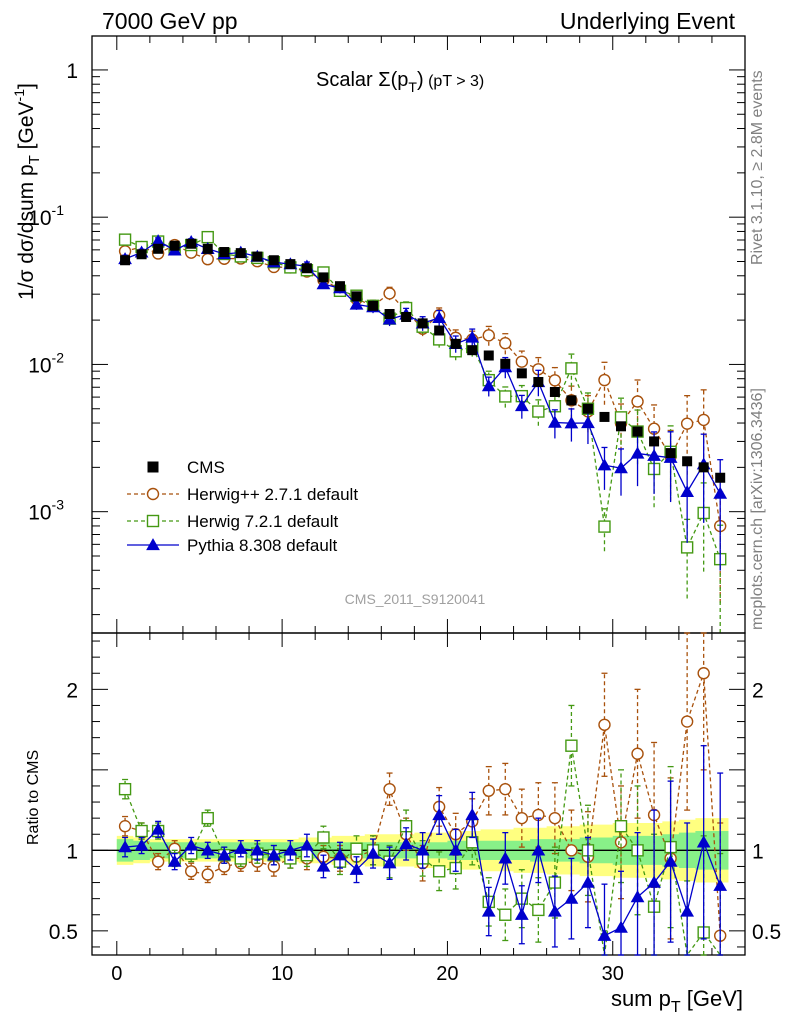  Describe the element at coordinates (33, 797) in the screenshot. I see `ratio-y-axis-label: Ratio to CMS` at that location.